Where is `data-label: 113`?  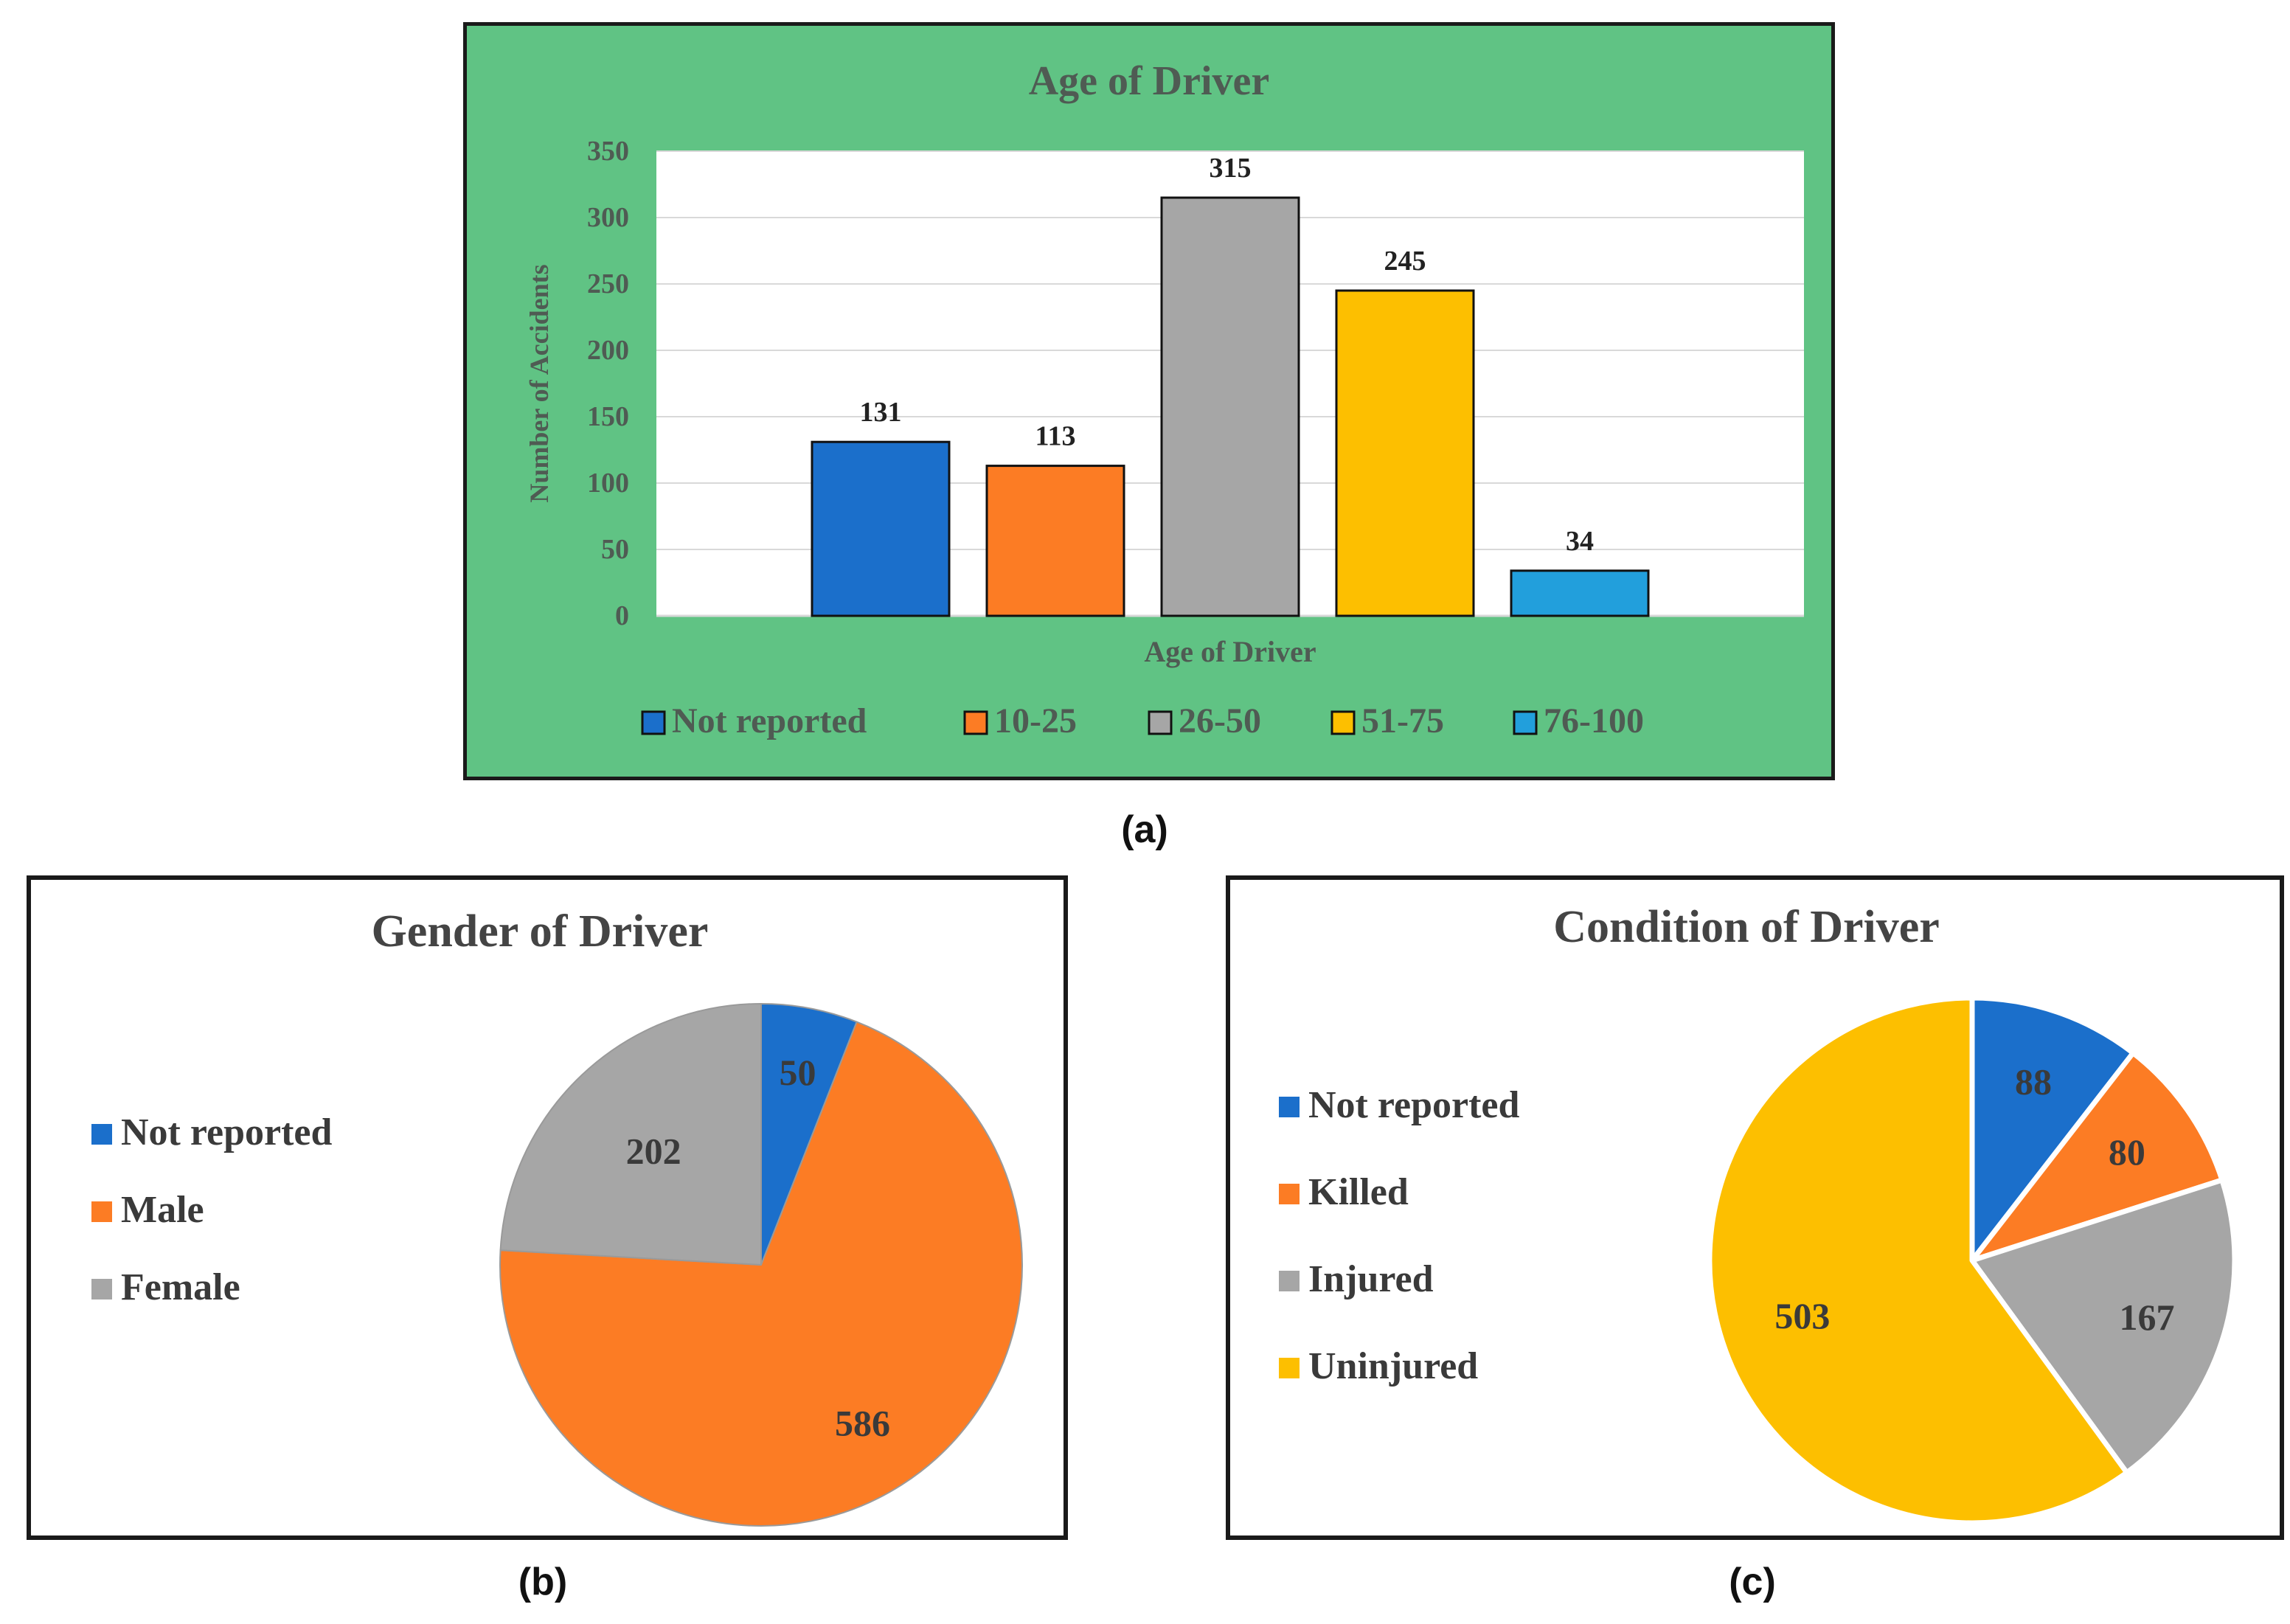 data-label: 113 is located at coordinates (1055, 436).